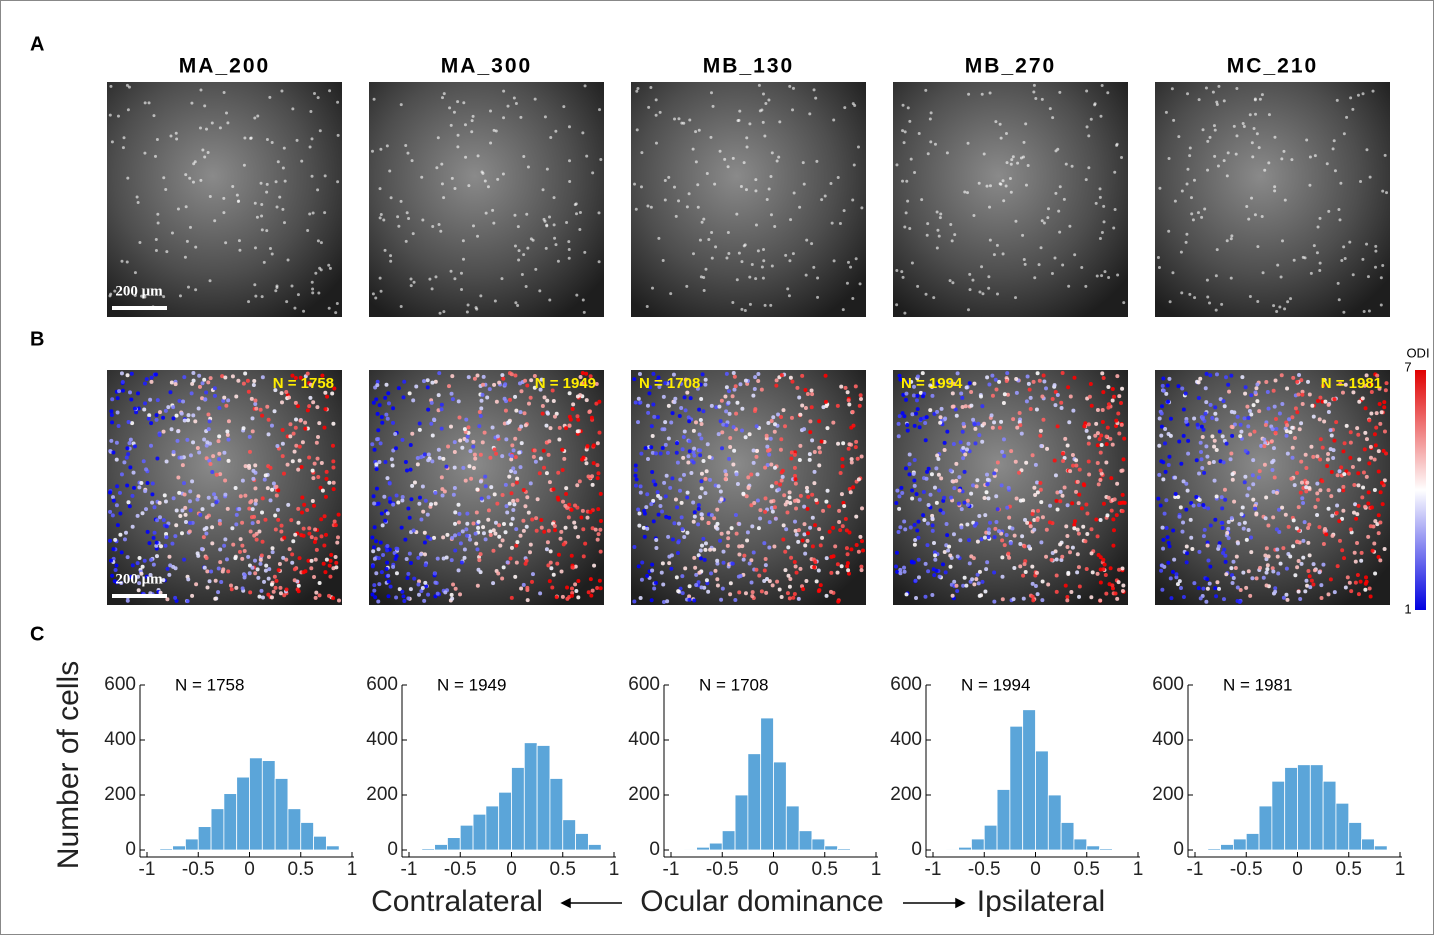  Describe the element at coordinates (1420, 490) in the screenshot. I see `colorbar` at that location.